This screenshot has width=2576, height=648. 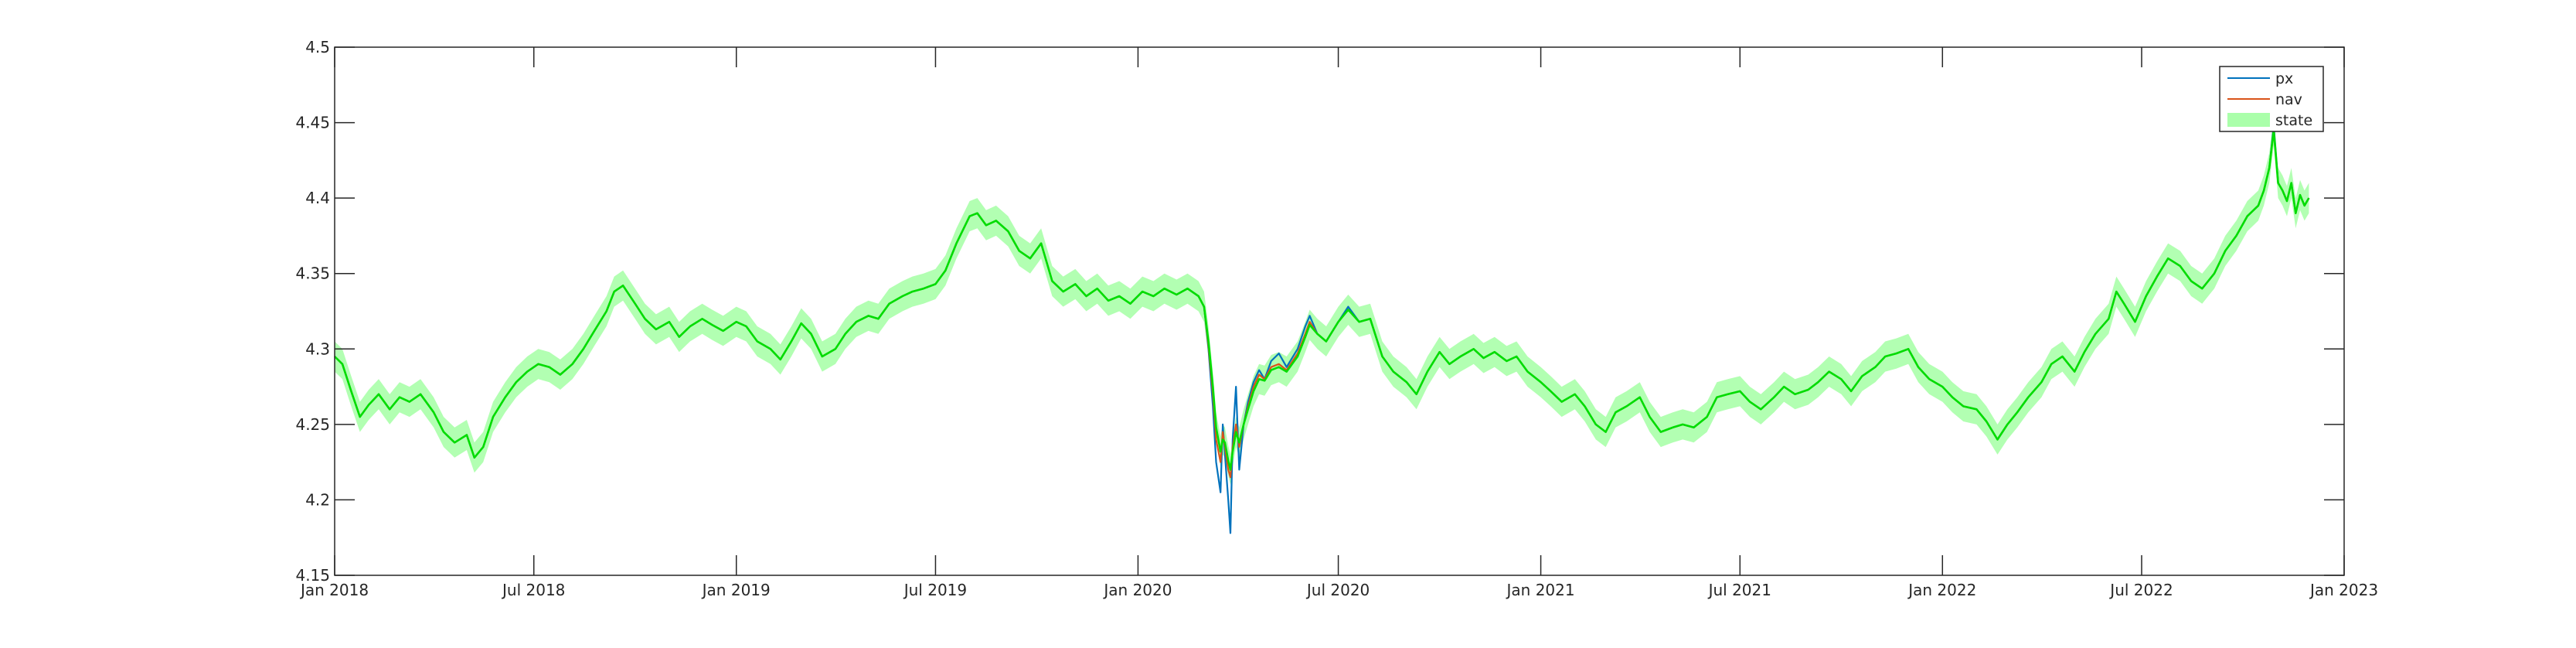 I want to click on x-tick-label: Jul 2019, so click(x=935, y=590).